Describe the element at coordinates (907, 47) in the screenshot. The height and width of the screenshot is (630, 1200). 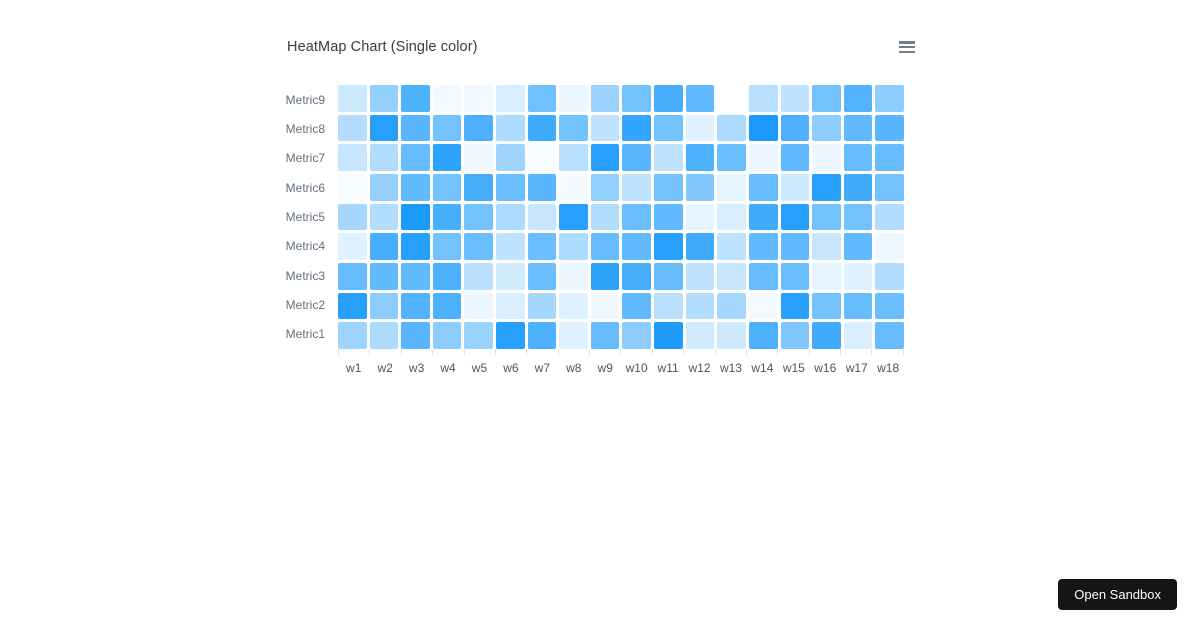
I see `hamburger-menu-icon` at that location.